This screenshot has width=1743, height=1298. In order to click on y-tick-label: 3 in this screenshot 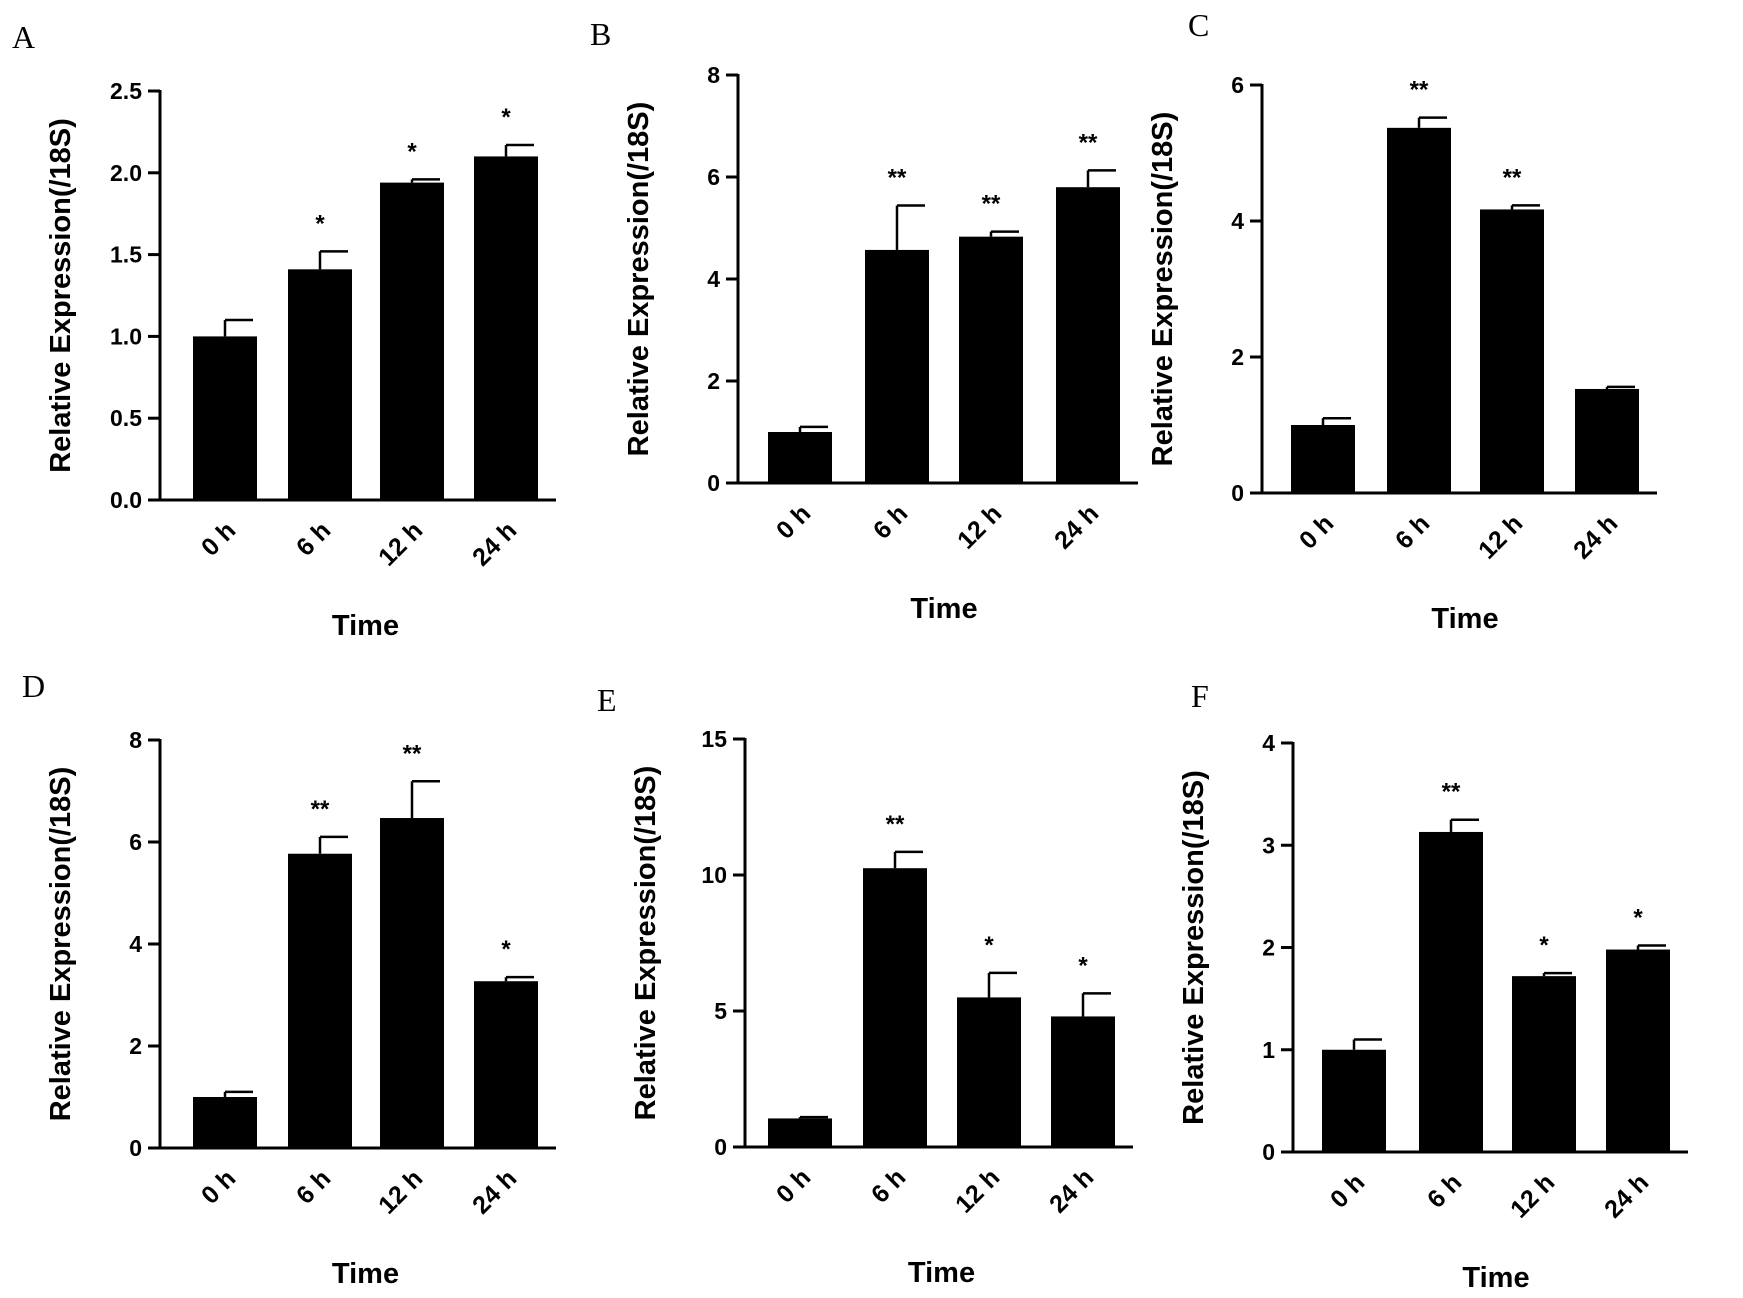, I will do `click(1268, 845)`.